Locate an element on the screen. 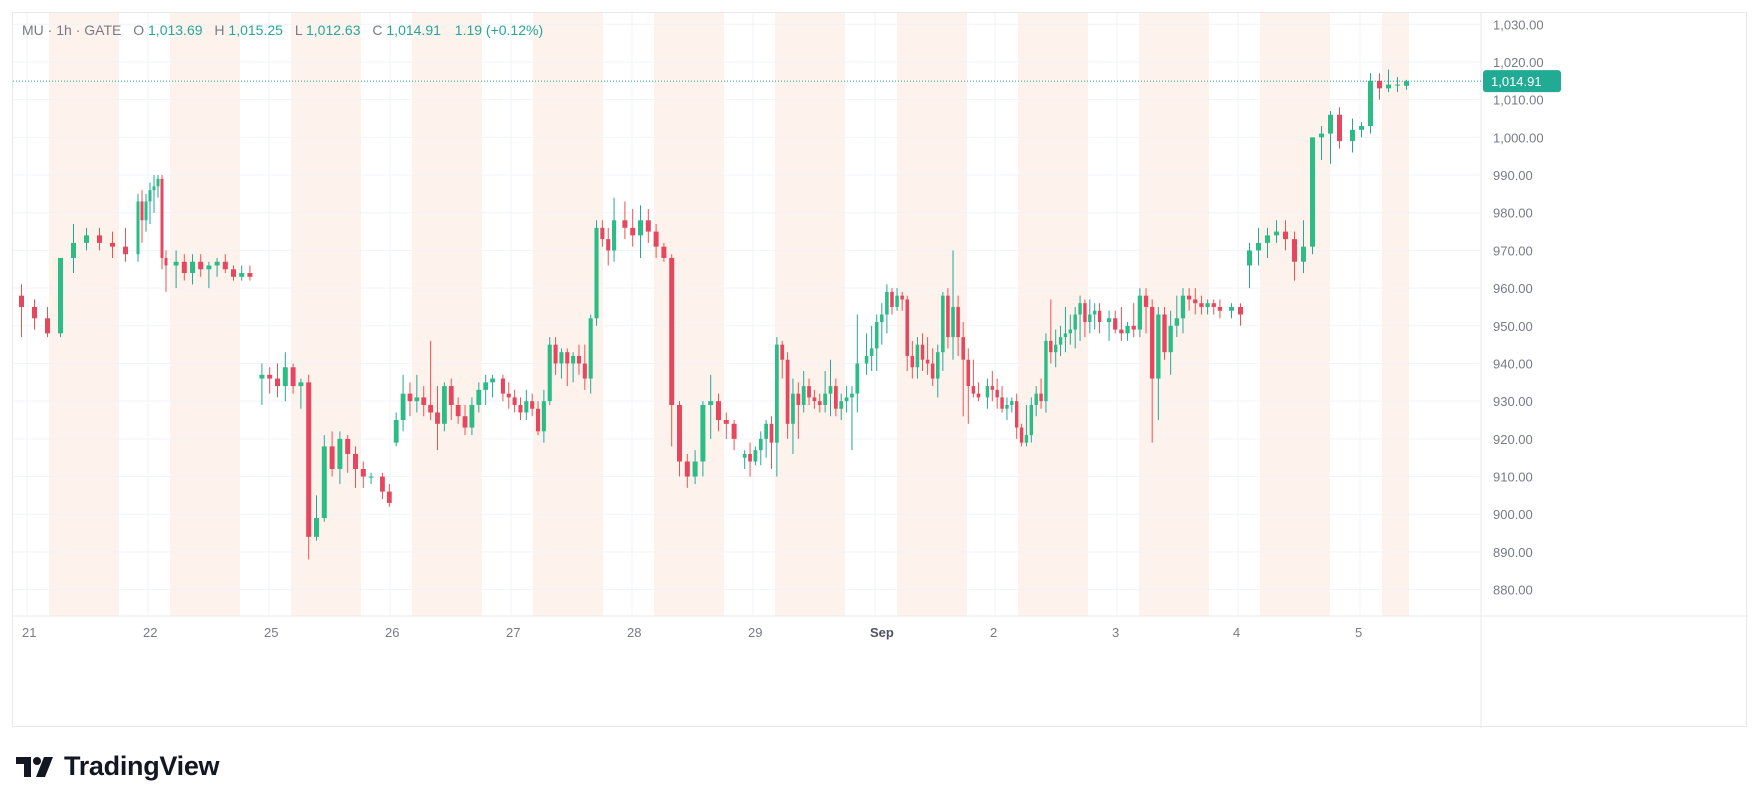 This screenshot has width=1760, height=807. legend-c-value: 1,014.91 is located at coordinates (413, 30).